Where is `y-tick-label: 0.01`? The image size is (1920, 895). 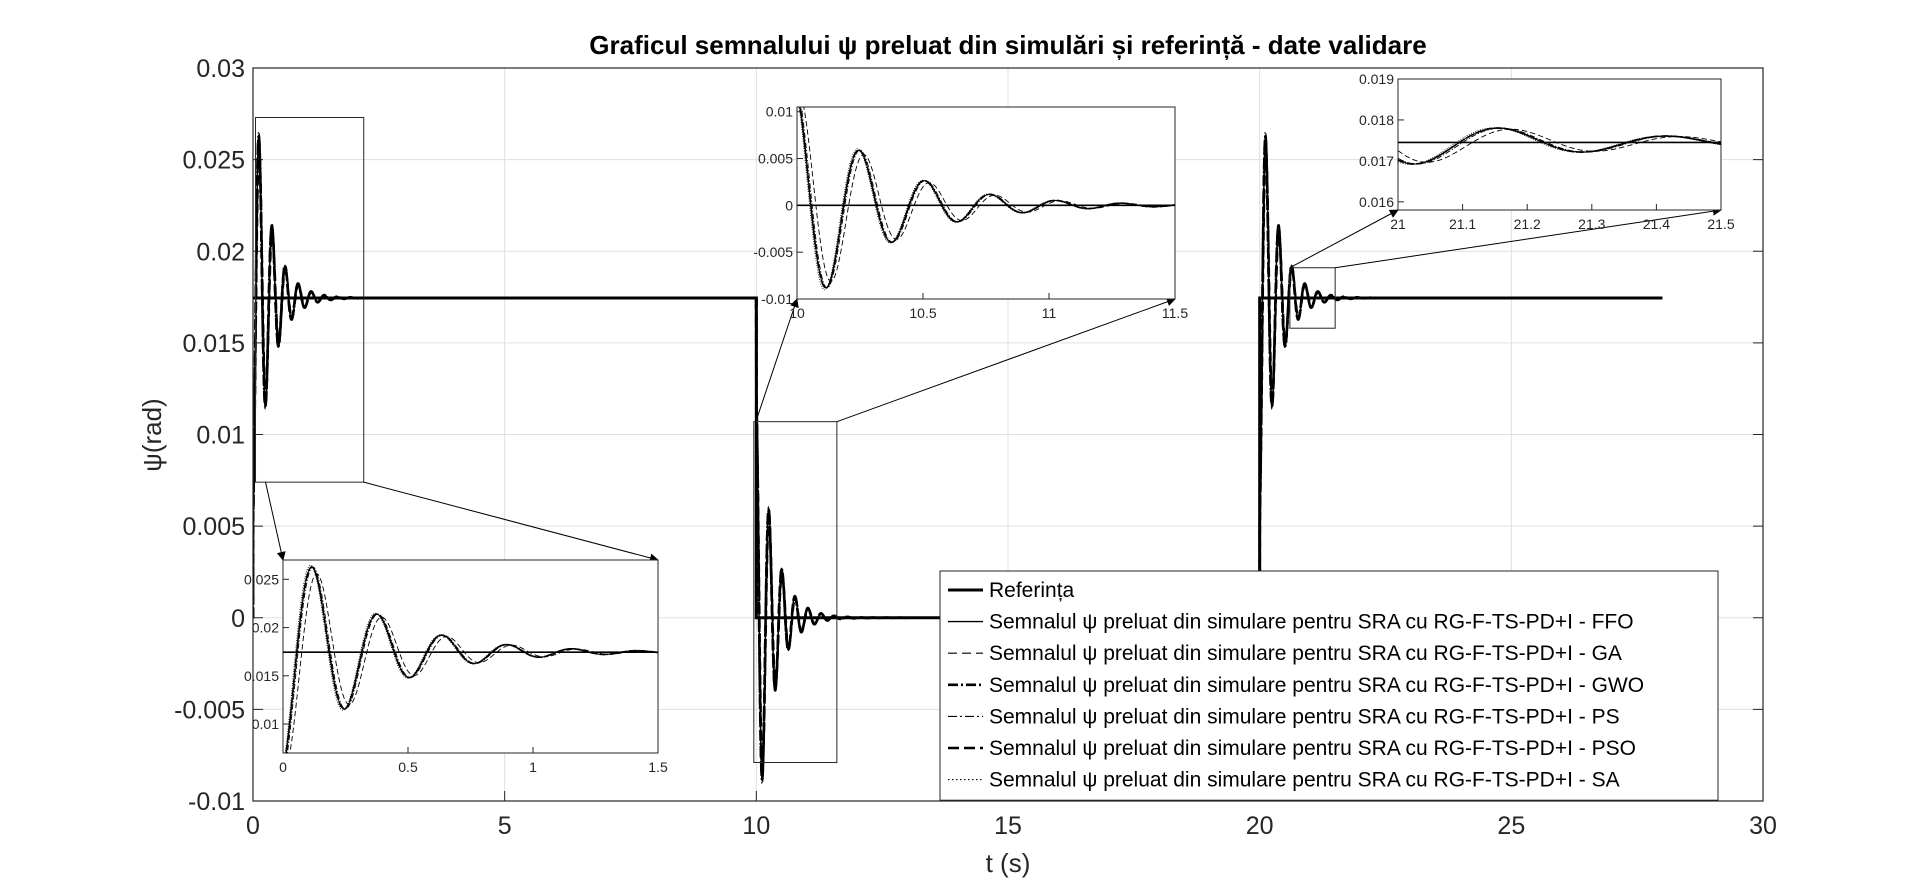 y-tick-label: 0.01 is located at coordinates (220, 436).